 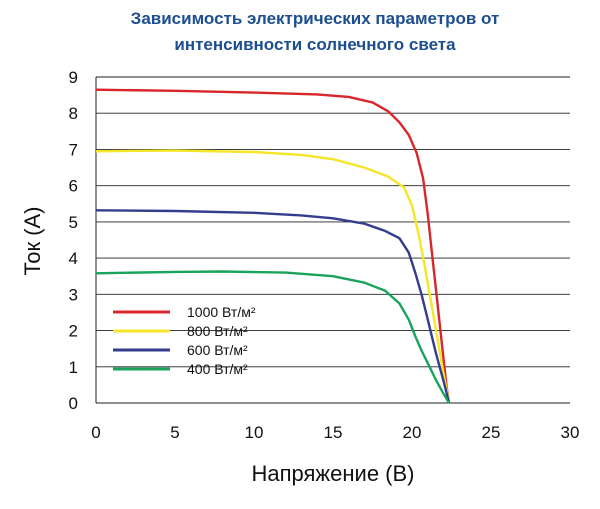 I want to click on legend-label-3: 400 Вт/м², so click(x=217, y=369).